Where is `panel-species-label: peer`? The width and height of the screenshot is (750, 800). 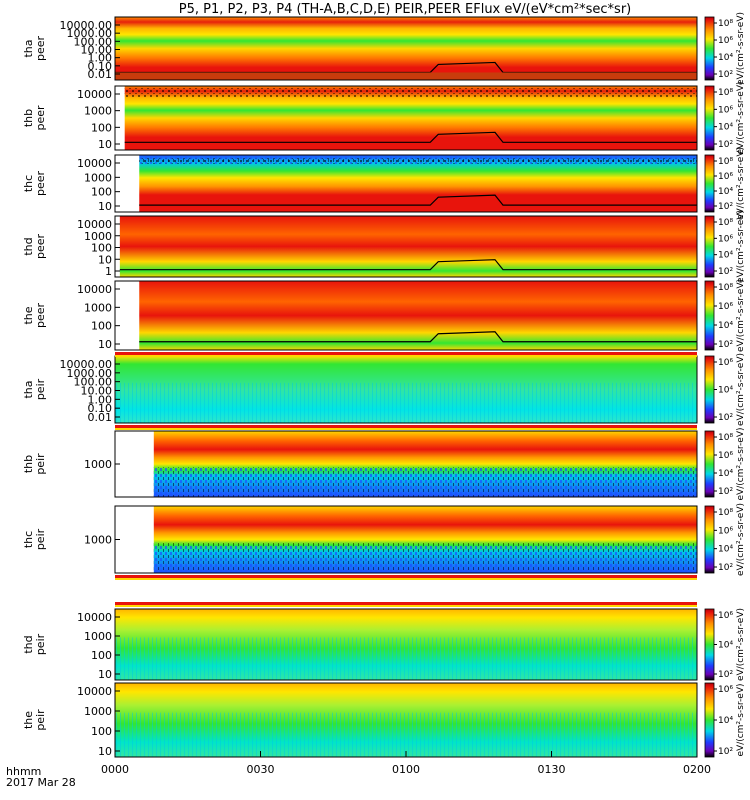
panel-species-label: peer is located at coordinates (40, 184).